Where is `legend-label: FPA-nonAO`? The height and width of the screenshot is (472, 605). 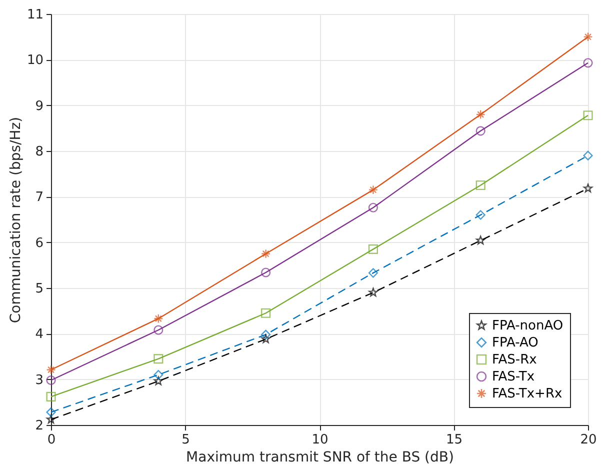 legend-label: FPA-nonAO is located at coordinates (528, 326).